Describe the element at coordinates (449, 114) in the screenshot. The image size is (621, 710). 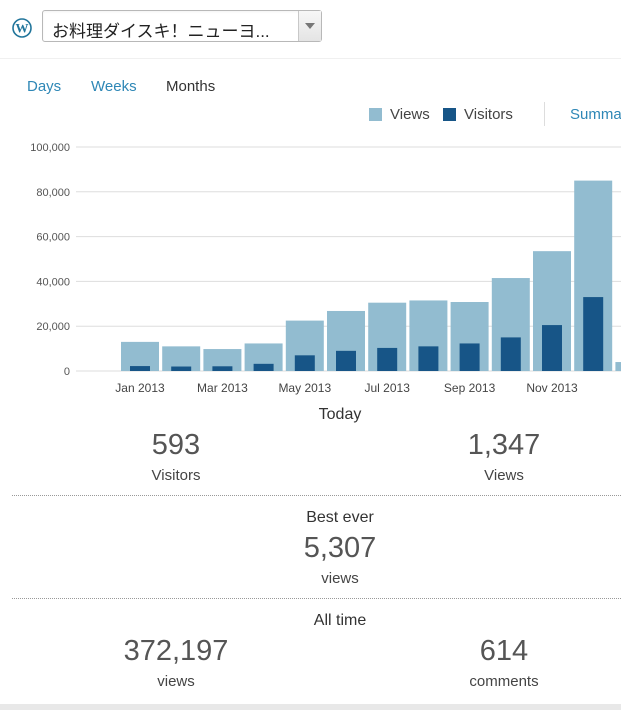
I see `visitors-swatch` at that location.